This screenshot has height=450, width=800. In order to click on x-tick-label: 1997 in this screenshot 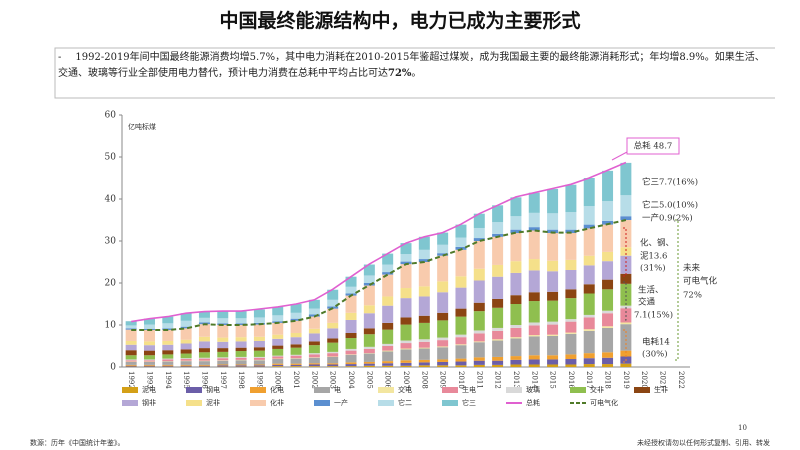, I will do `click(223, 380)`.